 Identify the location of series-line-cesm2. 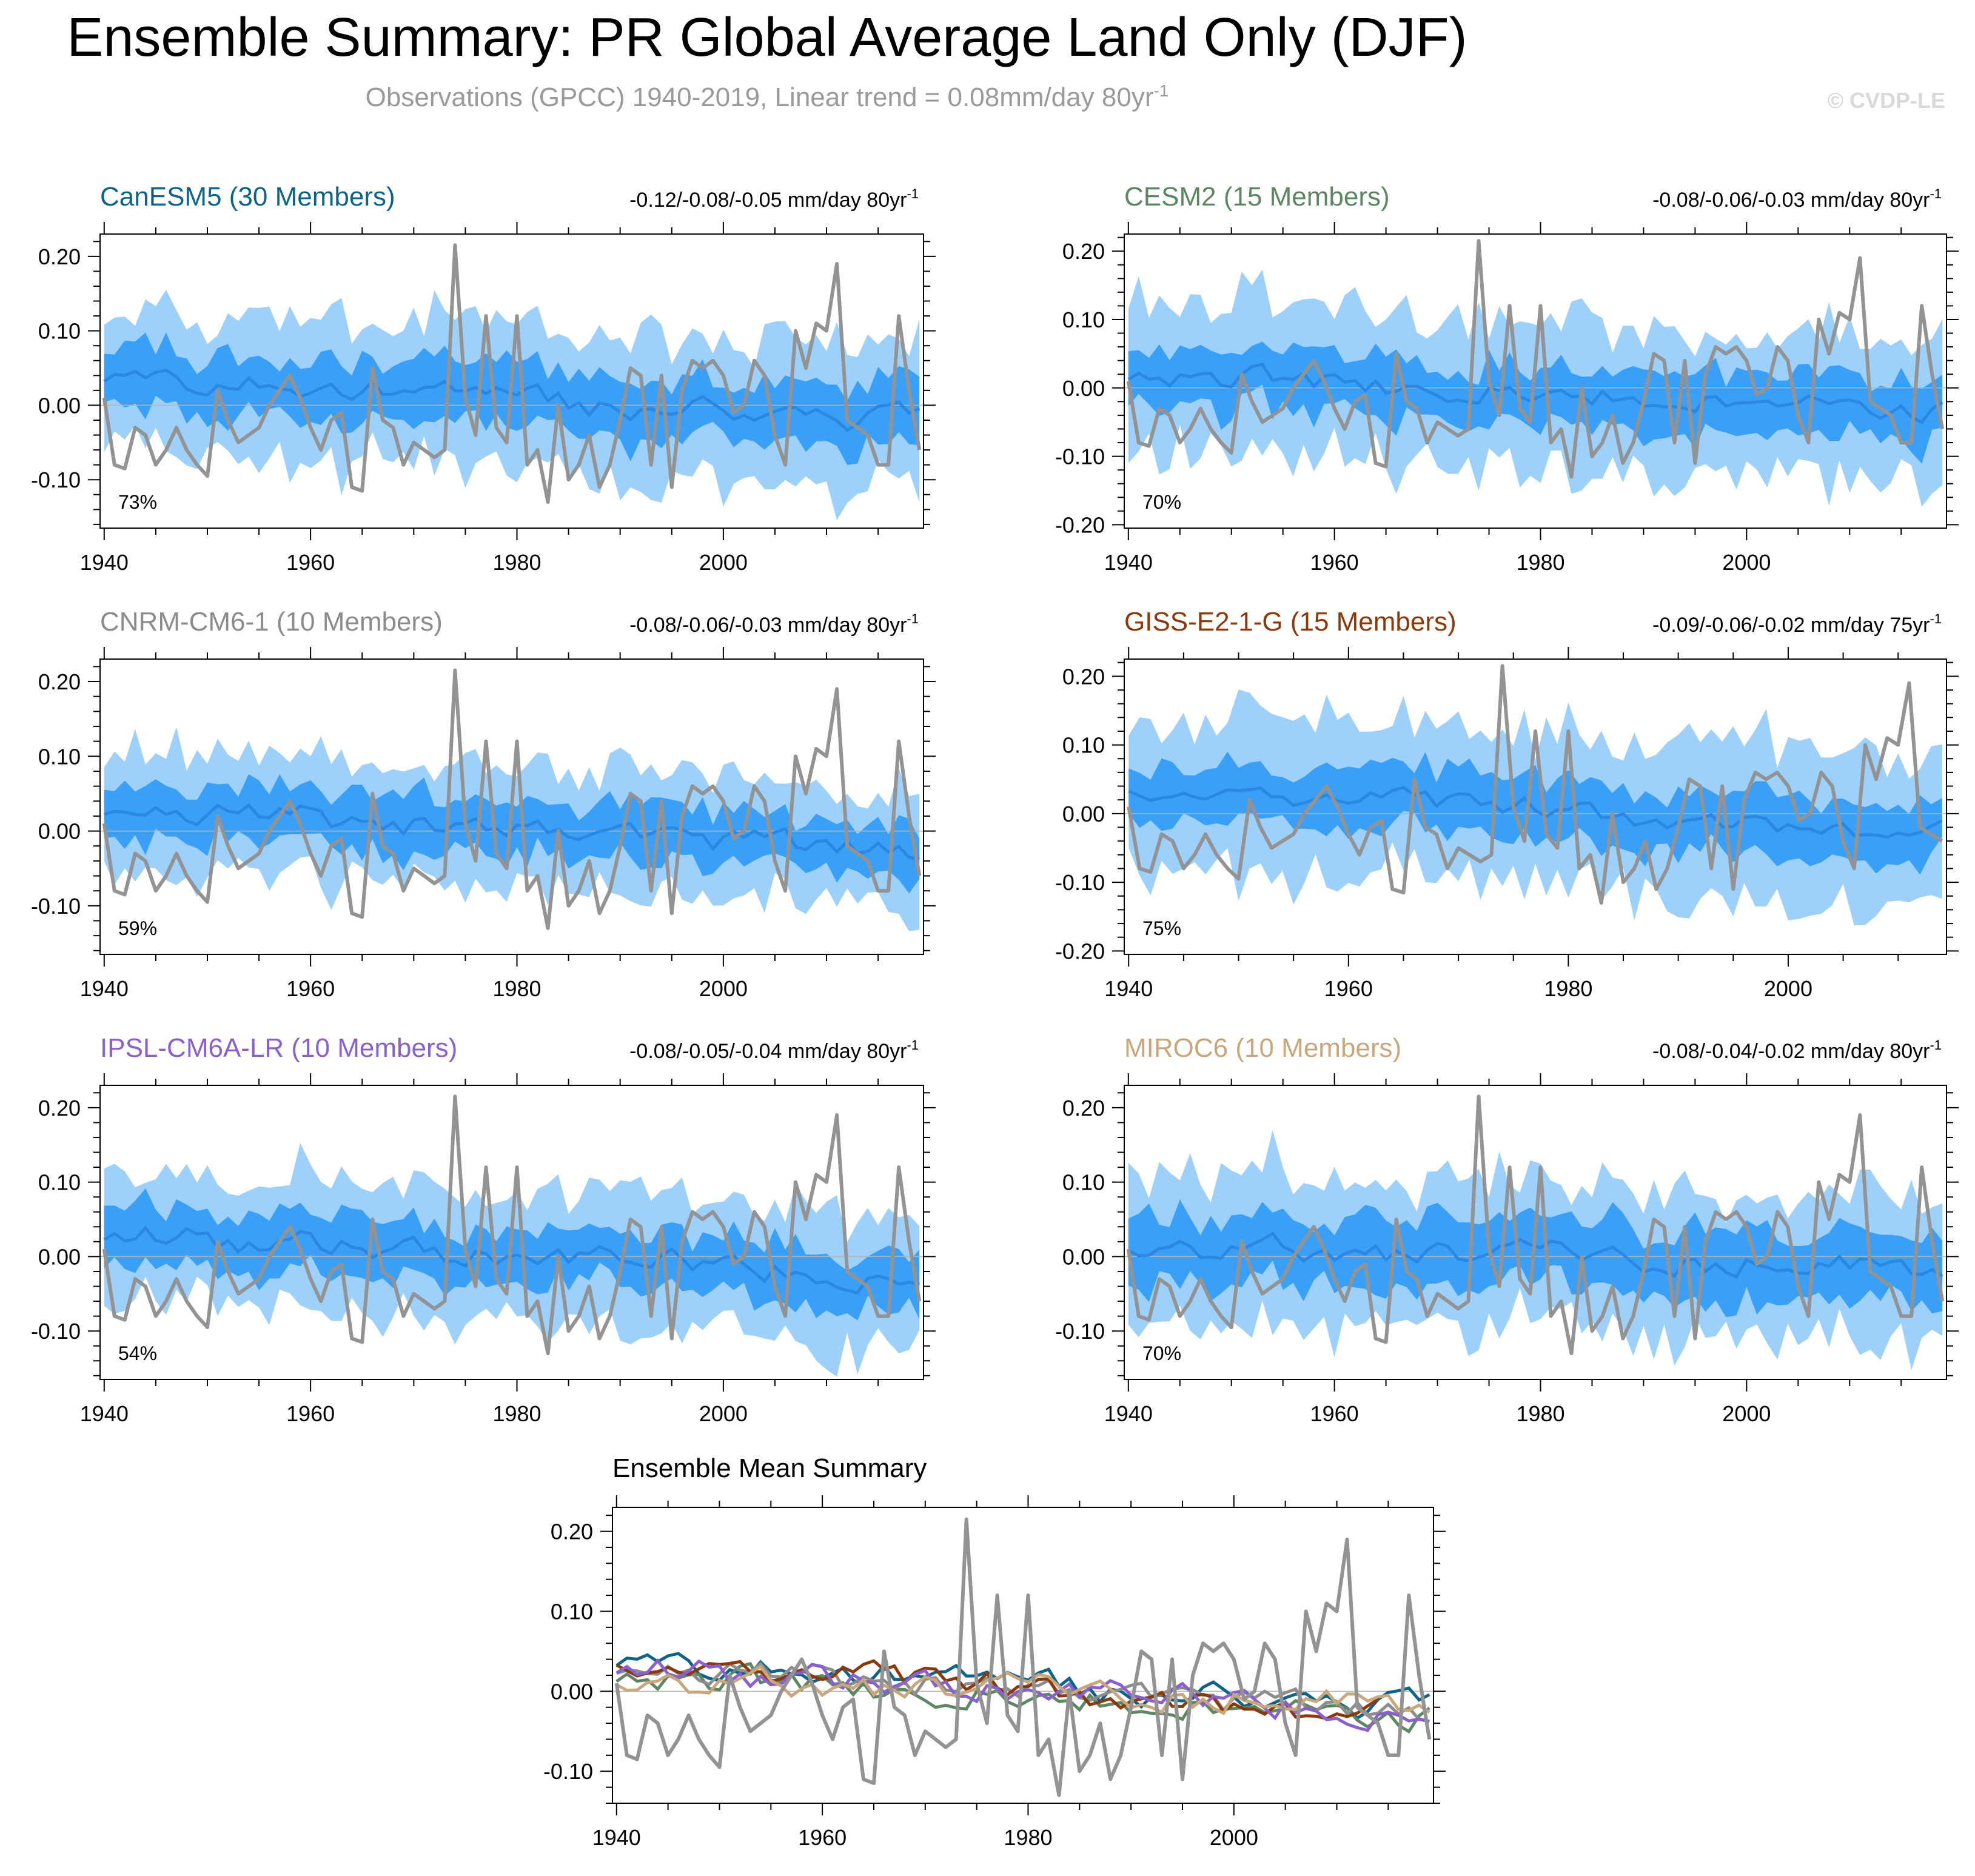
(1023, 1698).